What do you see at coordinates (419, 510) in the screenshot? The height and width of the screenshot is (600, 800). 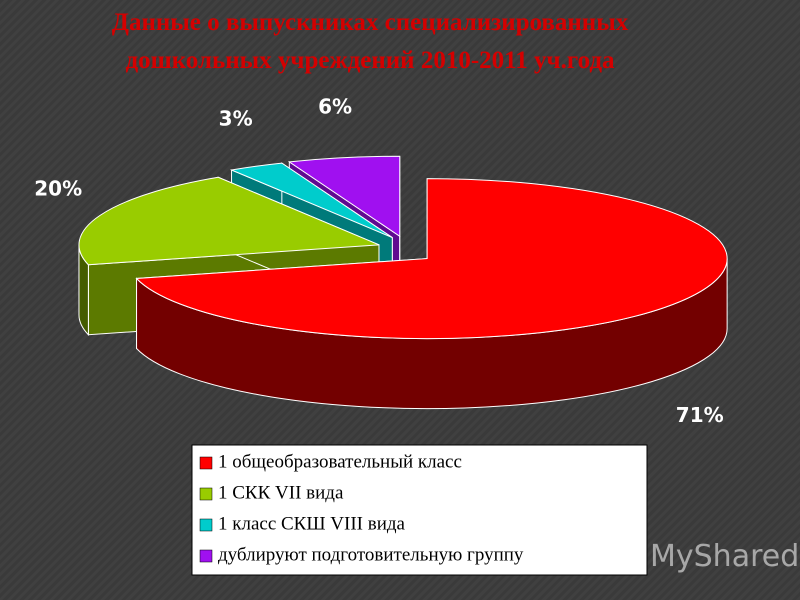 I see `legend-box` at bounding box center [419, 510].